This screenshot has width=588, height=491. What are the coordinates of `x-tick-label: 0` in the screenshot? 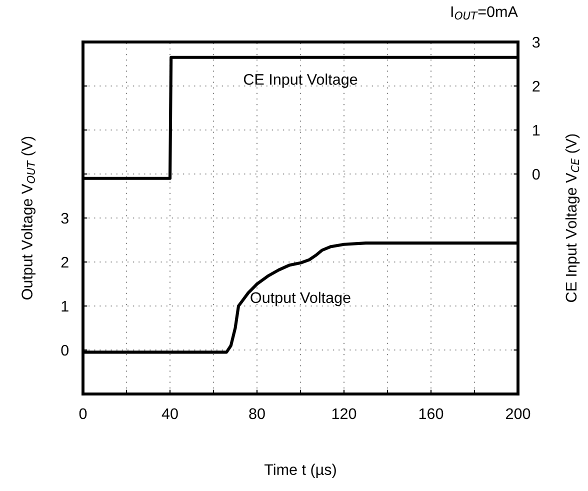 It's located at (83, 414).